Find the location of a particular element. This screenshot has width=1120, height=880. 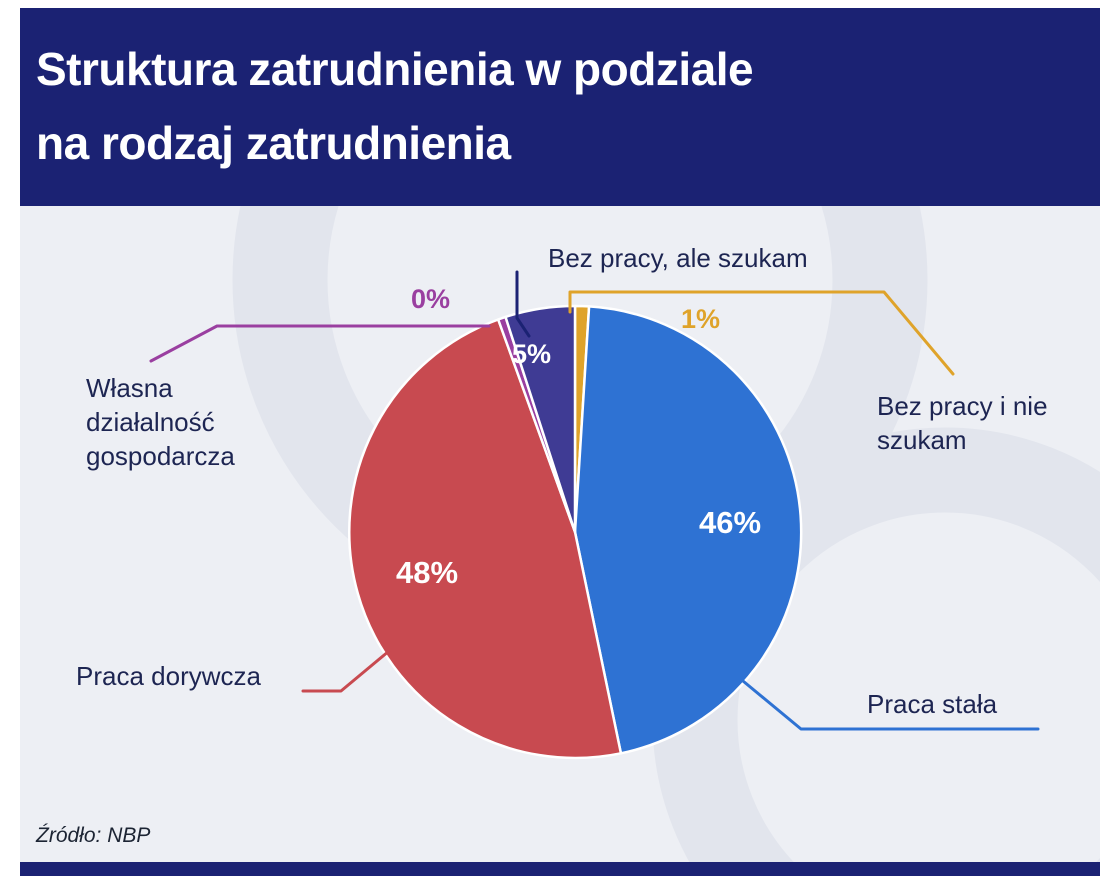

value-label-bez-pracy-ale-szukam: 5% is located at coordinates (532, 354).